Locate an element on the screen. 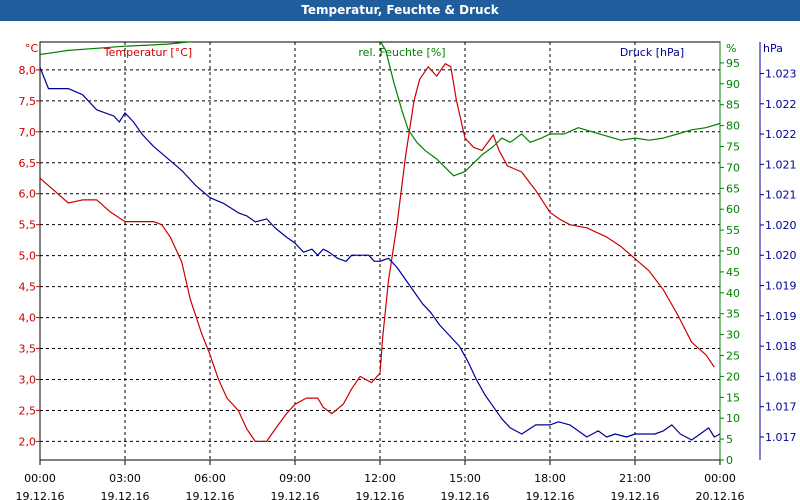 The width and height of the screenshot is (800, 500). humidity-tick-label: 35 is located at coordinates (733, 314).